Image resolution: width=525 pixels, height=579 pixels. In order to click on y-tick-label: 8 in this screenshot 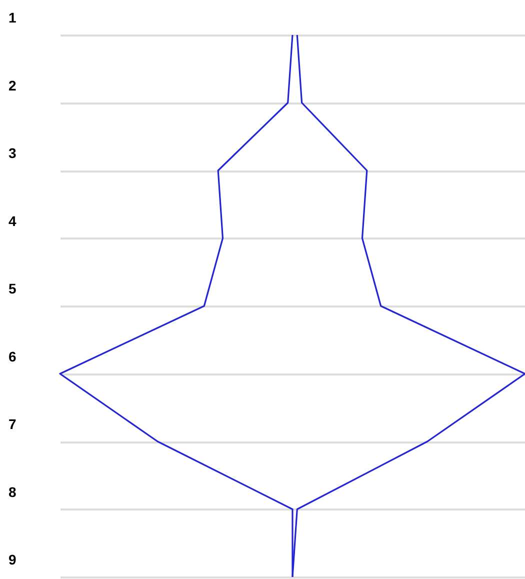, I will do `click(12, 492)`.